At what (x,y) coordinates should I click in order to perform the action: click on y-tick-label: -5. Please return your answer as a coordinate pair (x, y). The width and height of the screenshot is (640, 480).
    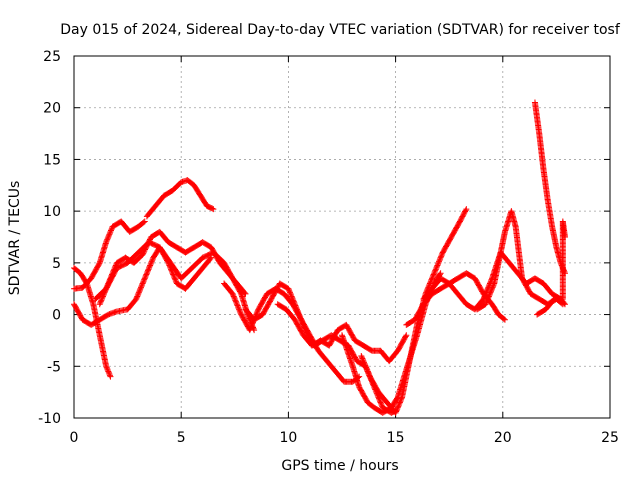
    Looking at the image, I should click on (54, 367).